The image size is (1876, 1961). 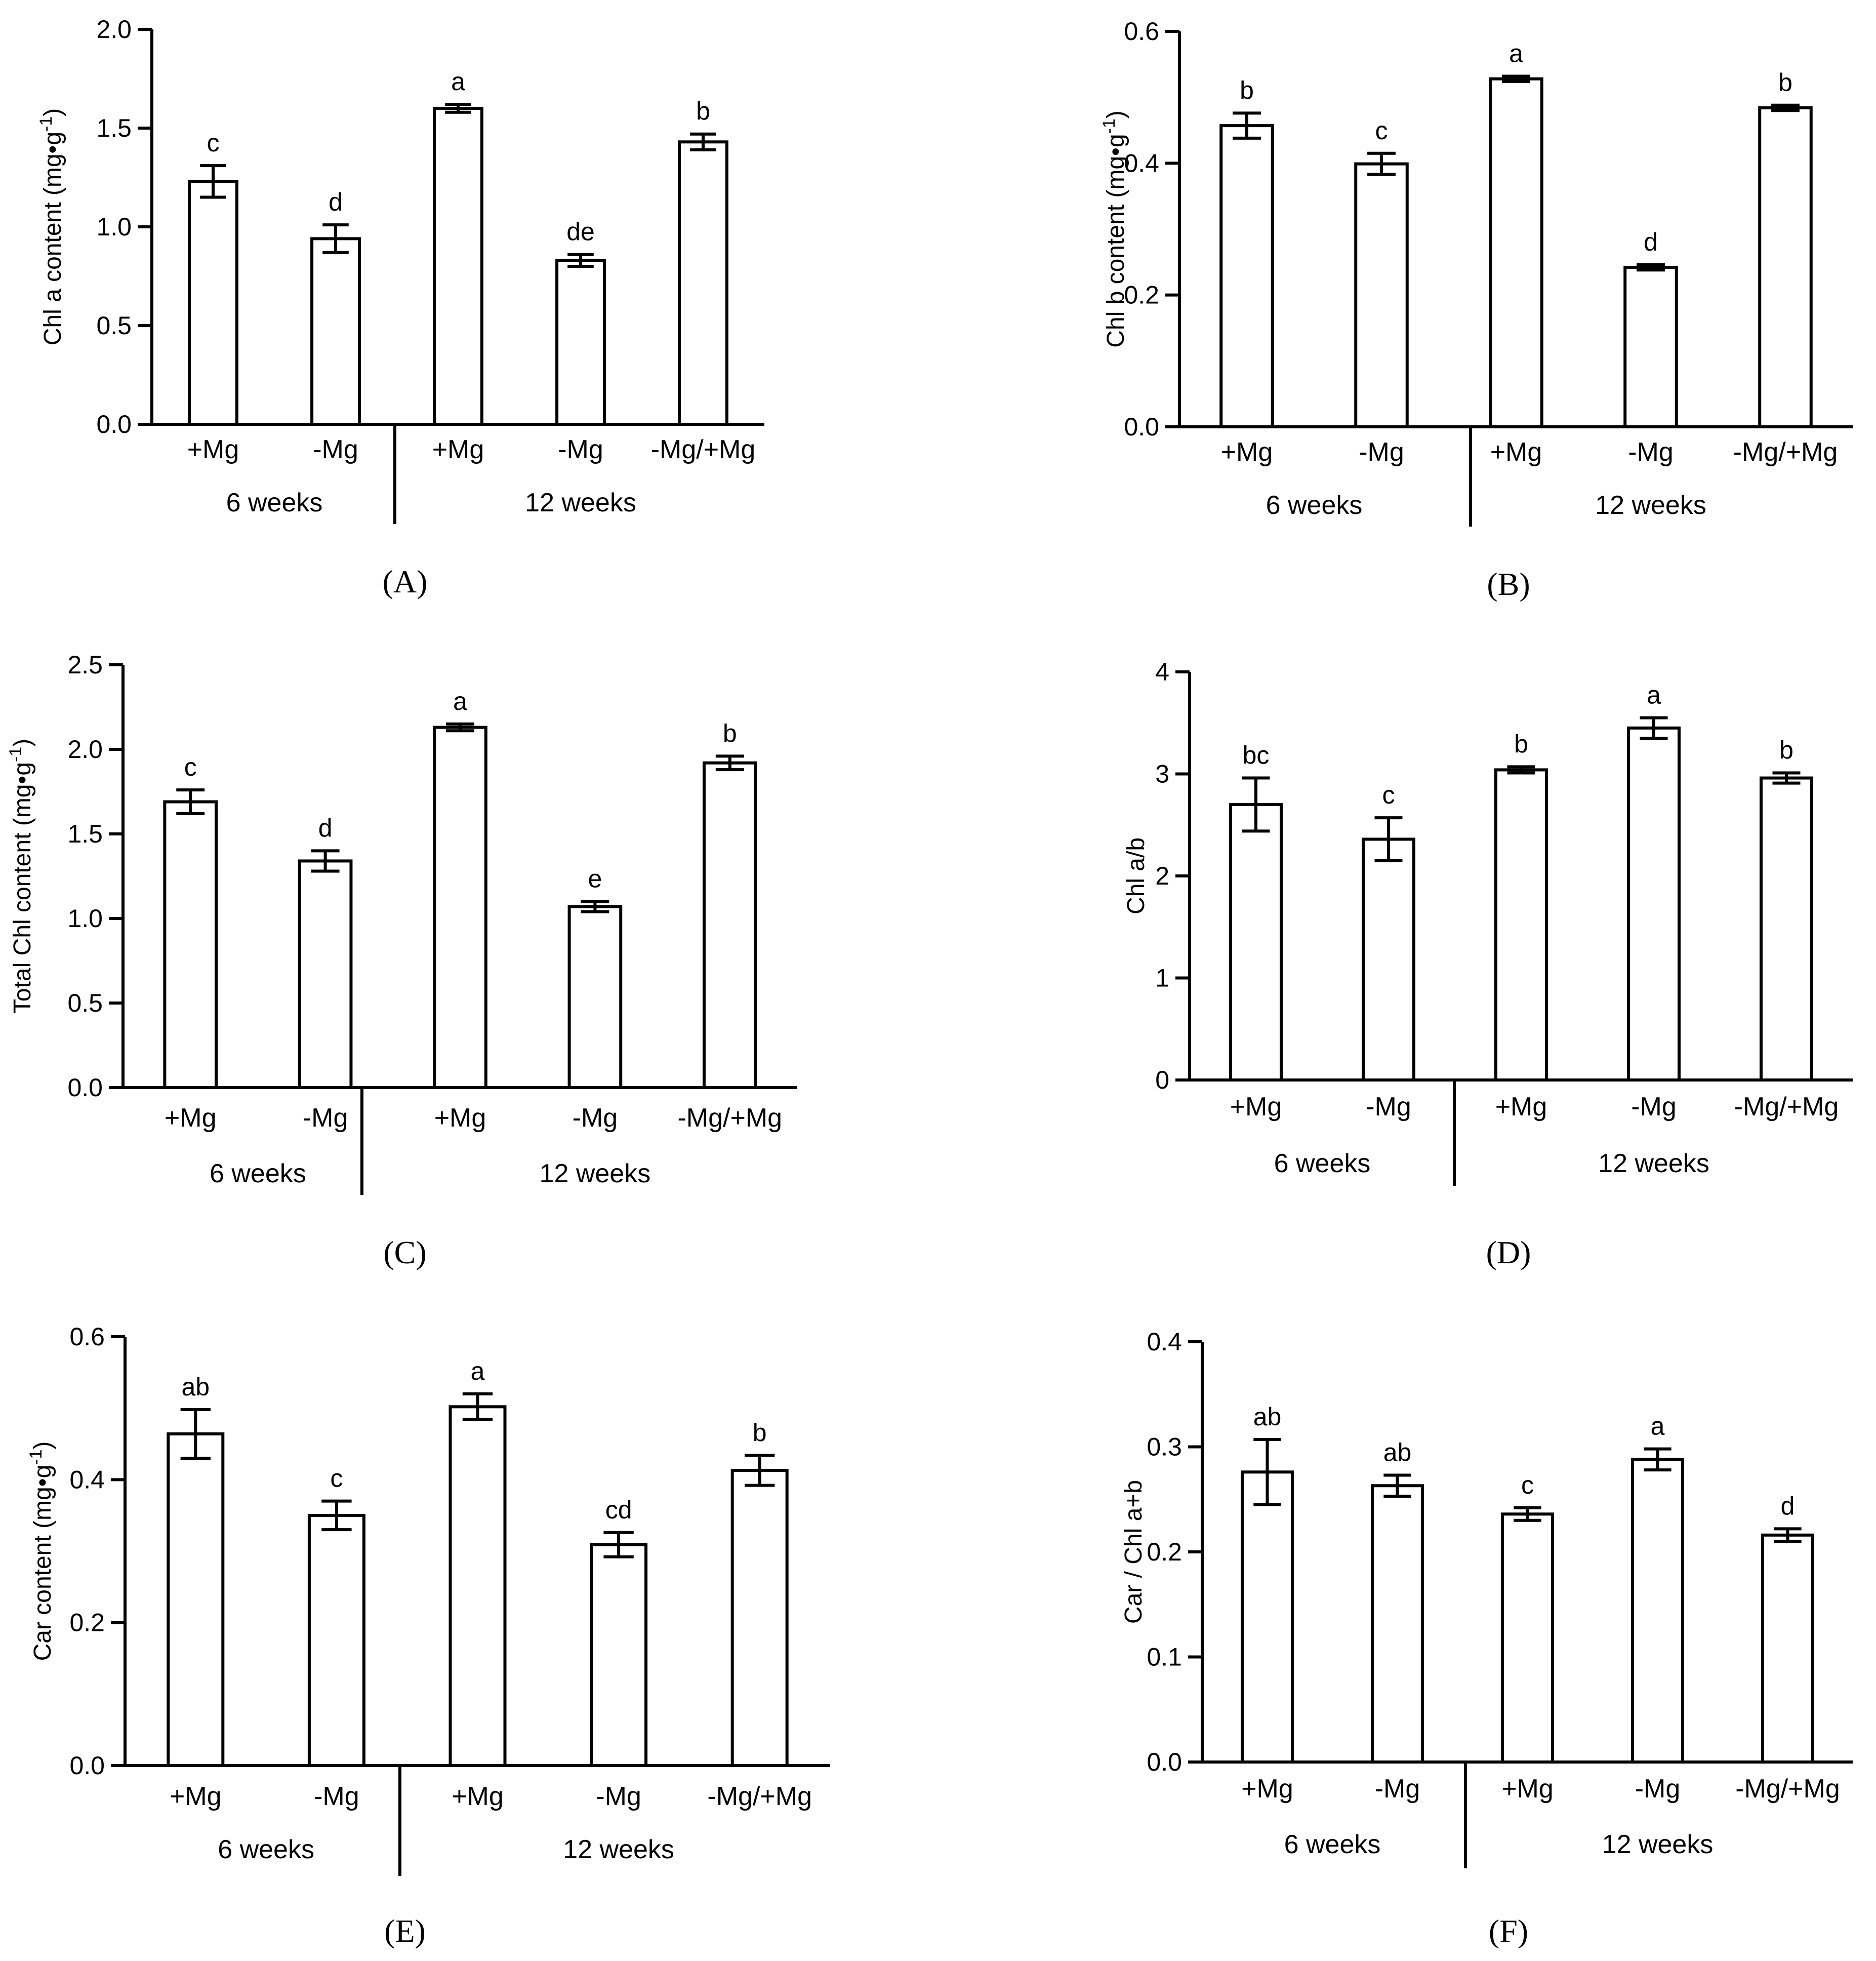 I want to click on y-tick-label: 0.6, so click(x=1142, y=32).